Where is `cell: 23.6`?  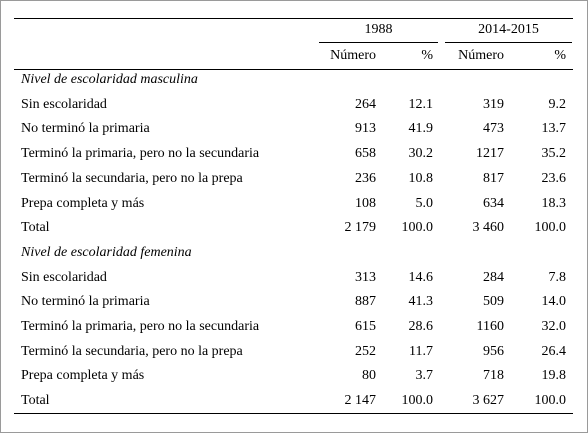
cell: 23.6 is located at coordinates (554, 178).